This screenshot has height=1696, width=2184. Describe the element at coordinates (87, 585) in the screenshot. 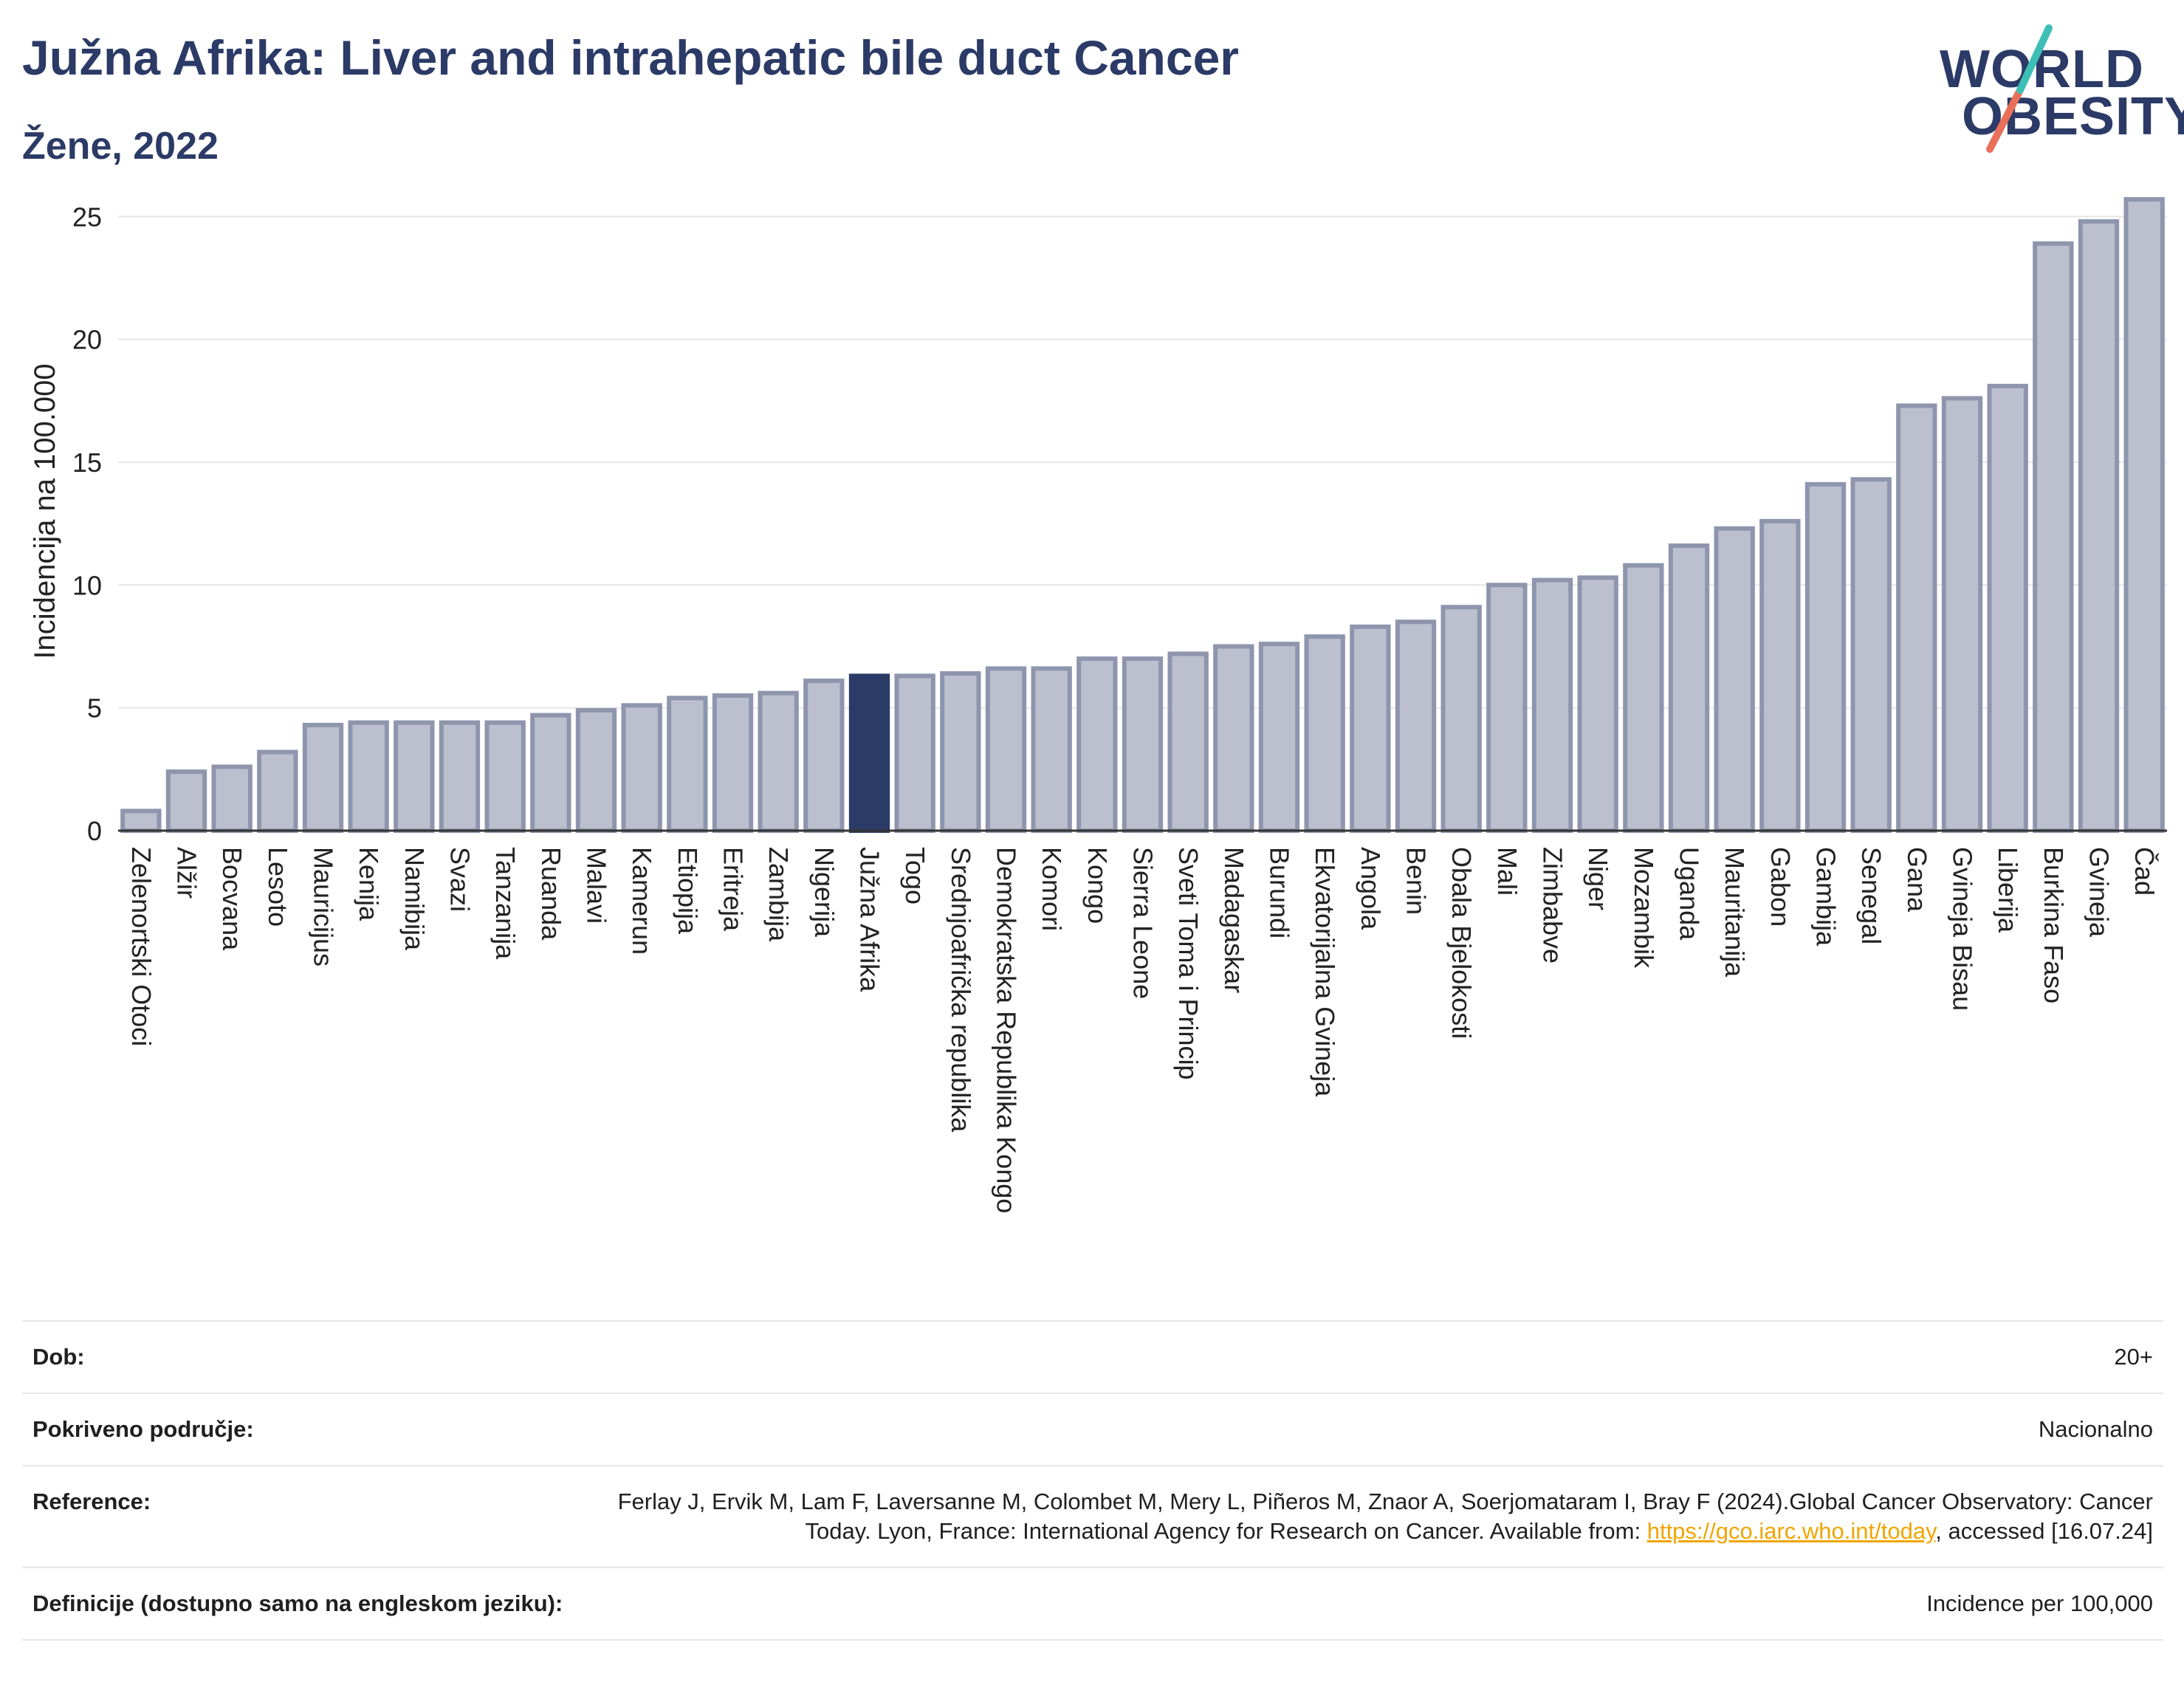

I see `y-tick-label: 10` at that location.